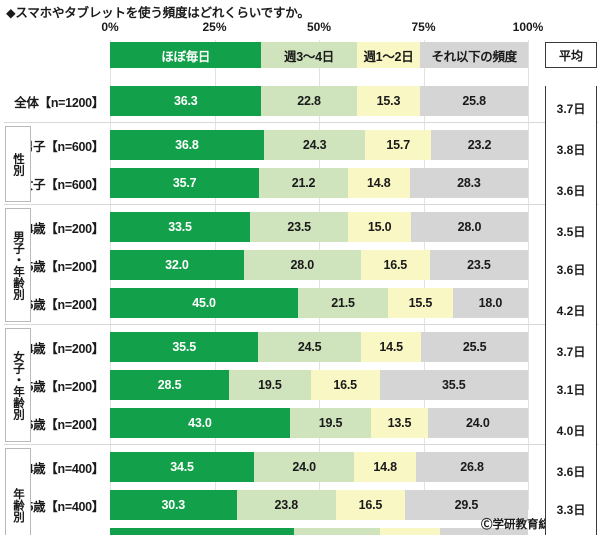 The height and width of the screenshot is (535, 600). Describe the element at coordinates (65, 468) in the screenshot. I see `row-category-label: 4歳【n=400】` at that location.